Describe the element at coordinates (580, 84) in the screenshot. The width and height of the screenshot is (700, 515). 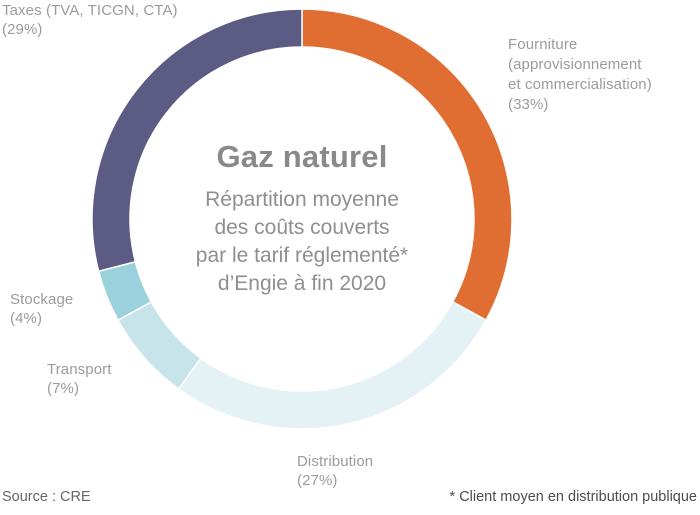
I see `label-fourniture-name-3: et commercialisation)` at that location.